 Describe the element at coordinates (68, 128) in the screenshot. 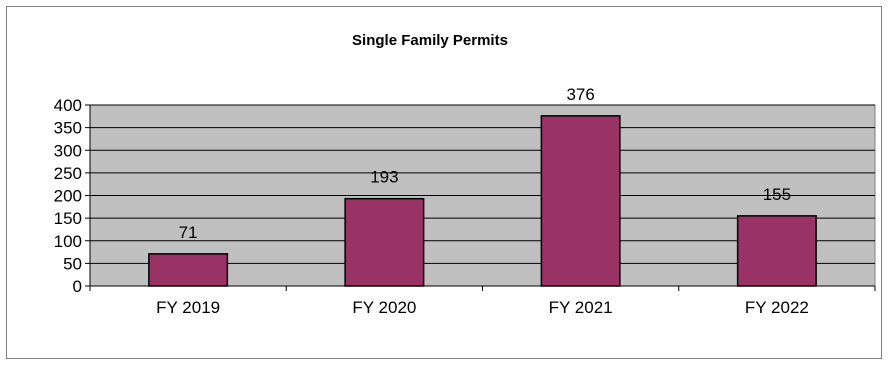

I see `y-tick-label-7: 350` at that location.